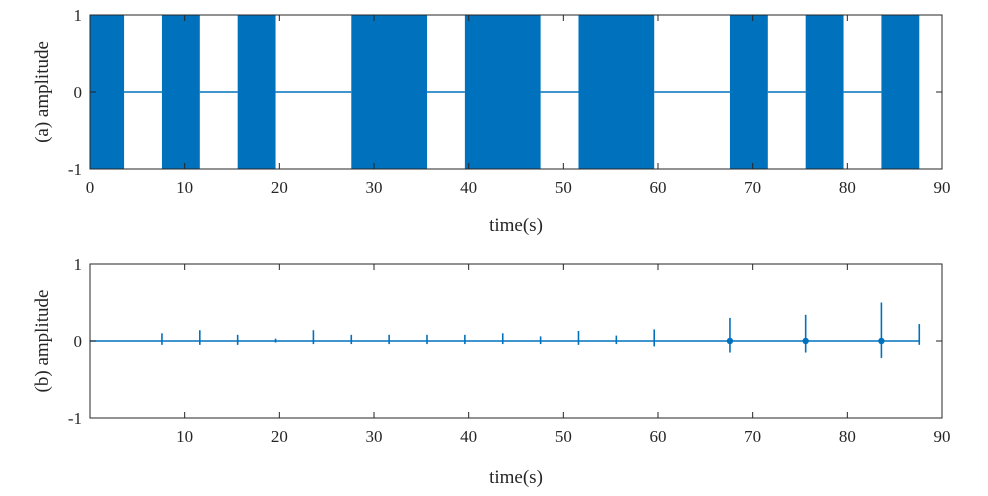 The image size is (988, 496). What do you see at coordinates (516, 225) in the screenshot?
I see `panel-a-xlabel: time(s)` at bounding box center [516, 225].